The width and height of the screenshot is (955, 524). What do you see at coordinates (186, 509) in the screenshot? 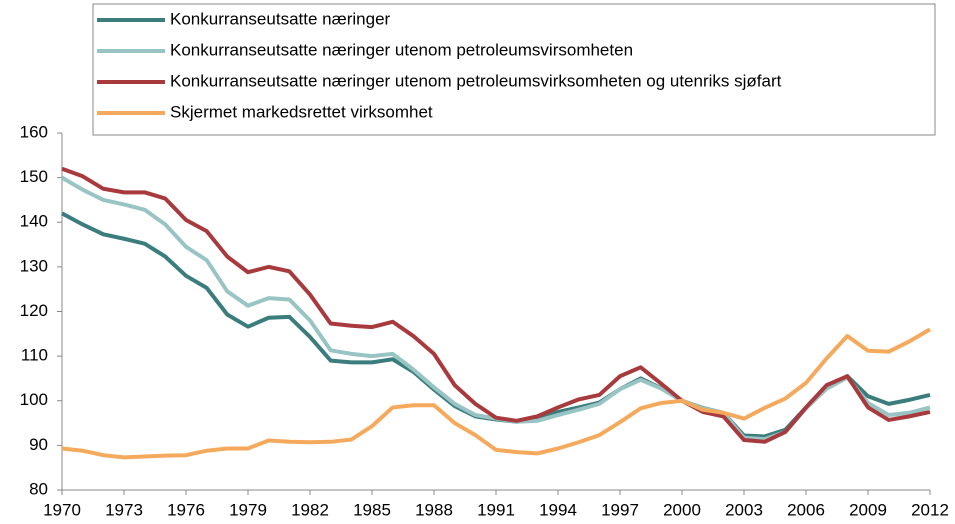
I see `x-tick-label: 1976` at bounding box center [186, 509].